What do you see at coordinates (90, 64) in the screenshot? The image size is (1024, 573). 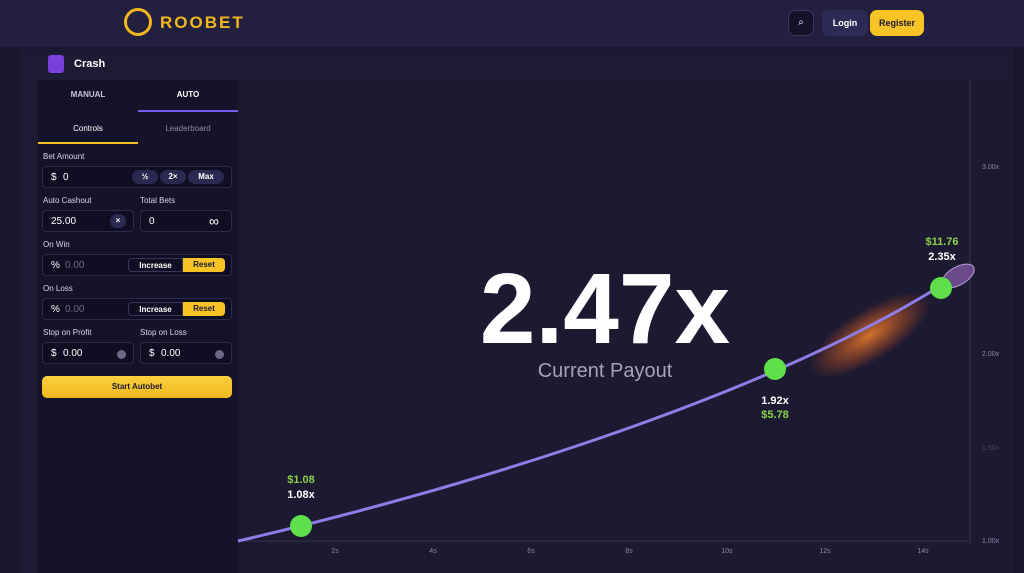 I see `game-title: Crash` at bounding box center [90, 64].